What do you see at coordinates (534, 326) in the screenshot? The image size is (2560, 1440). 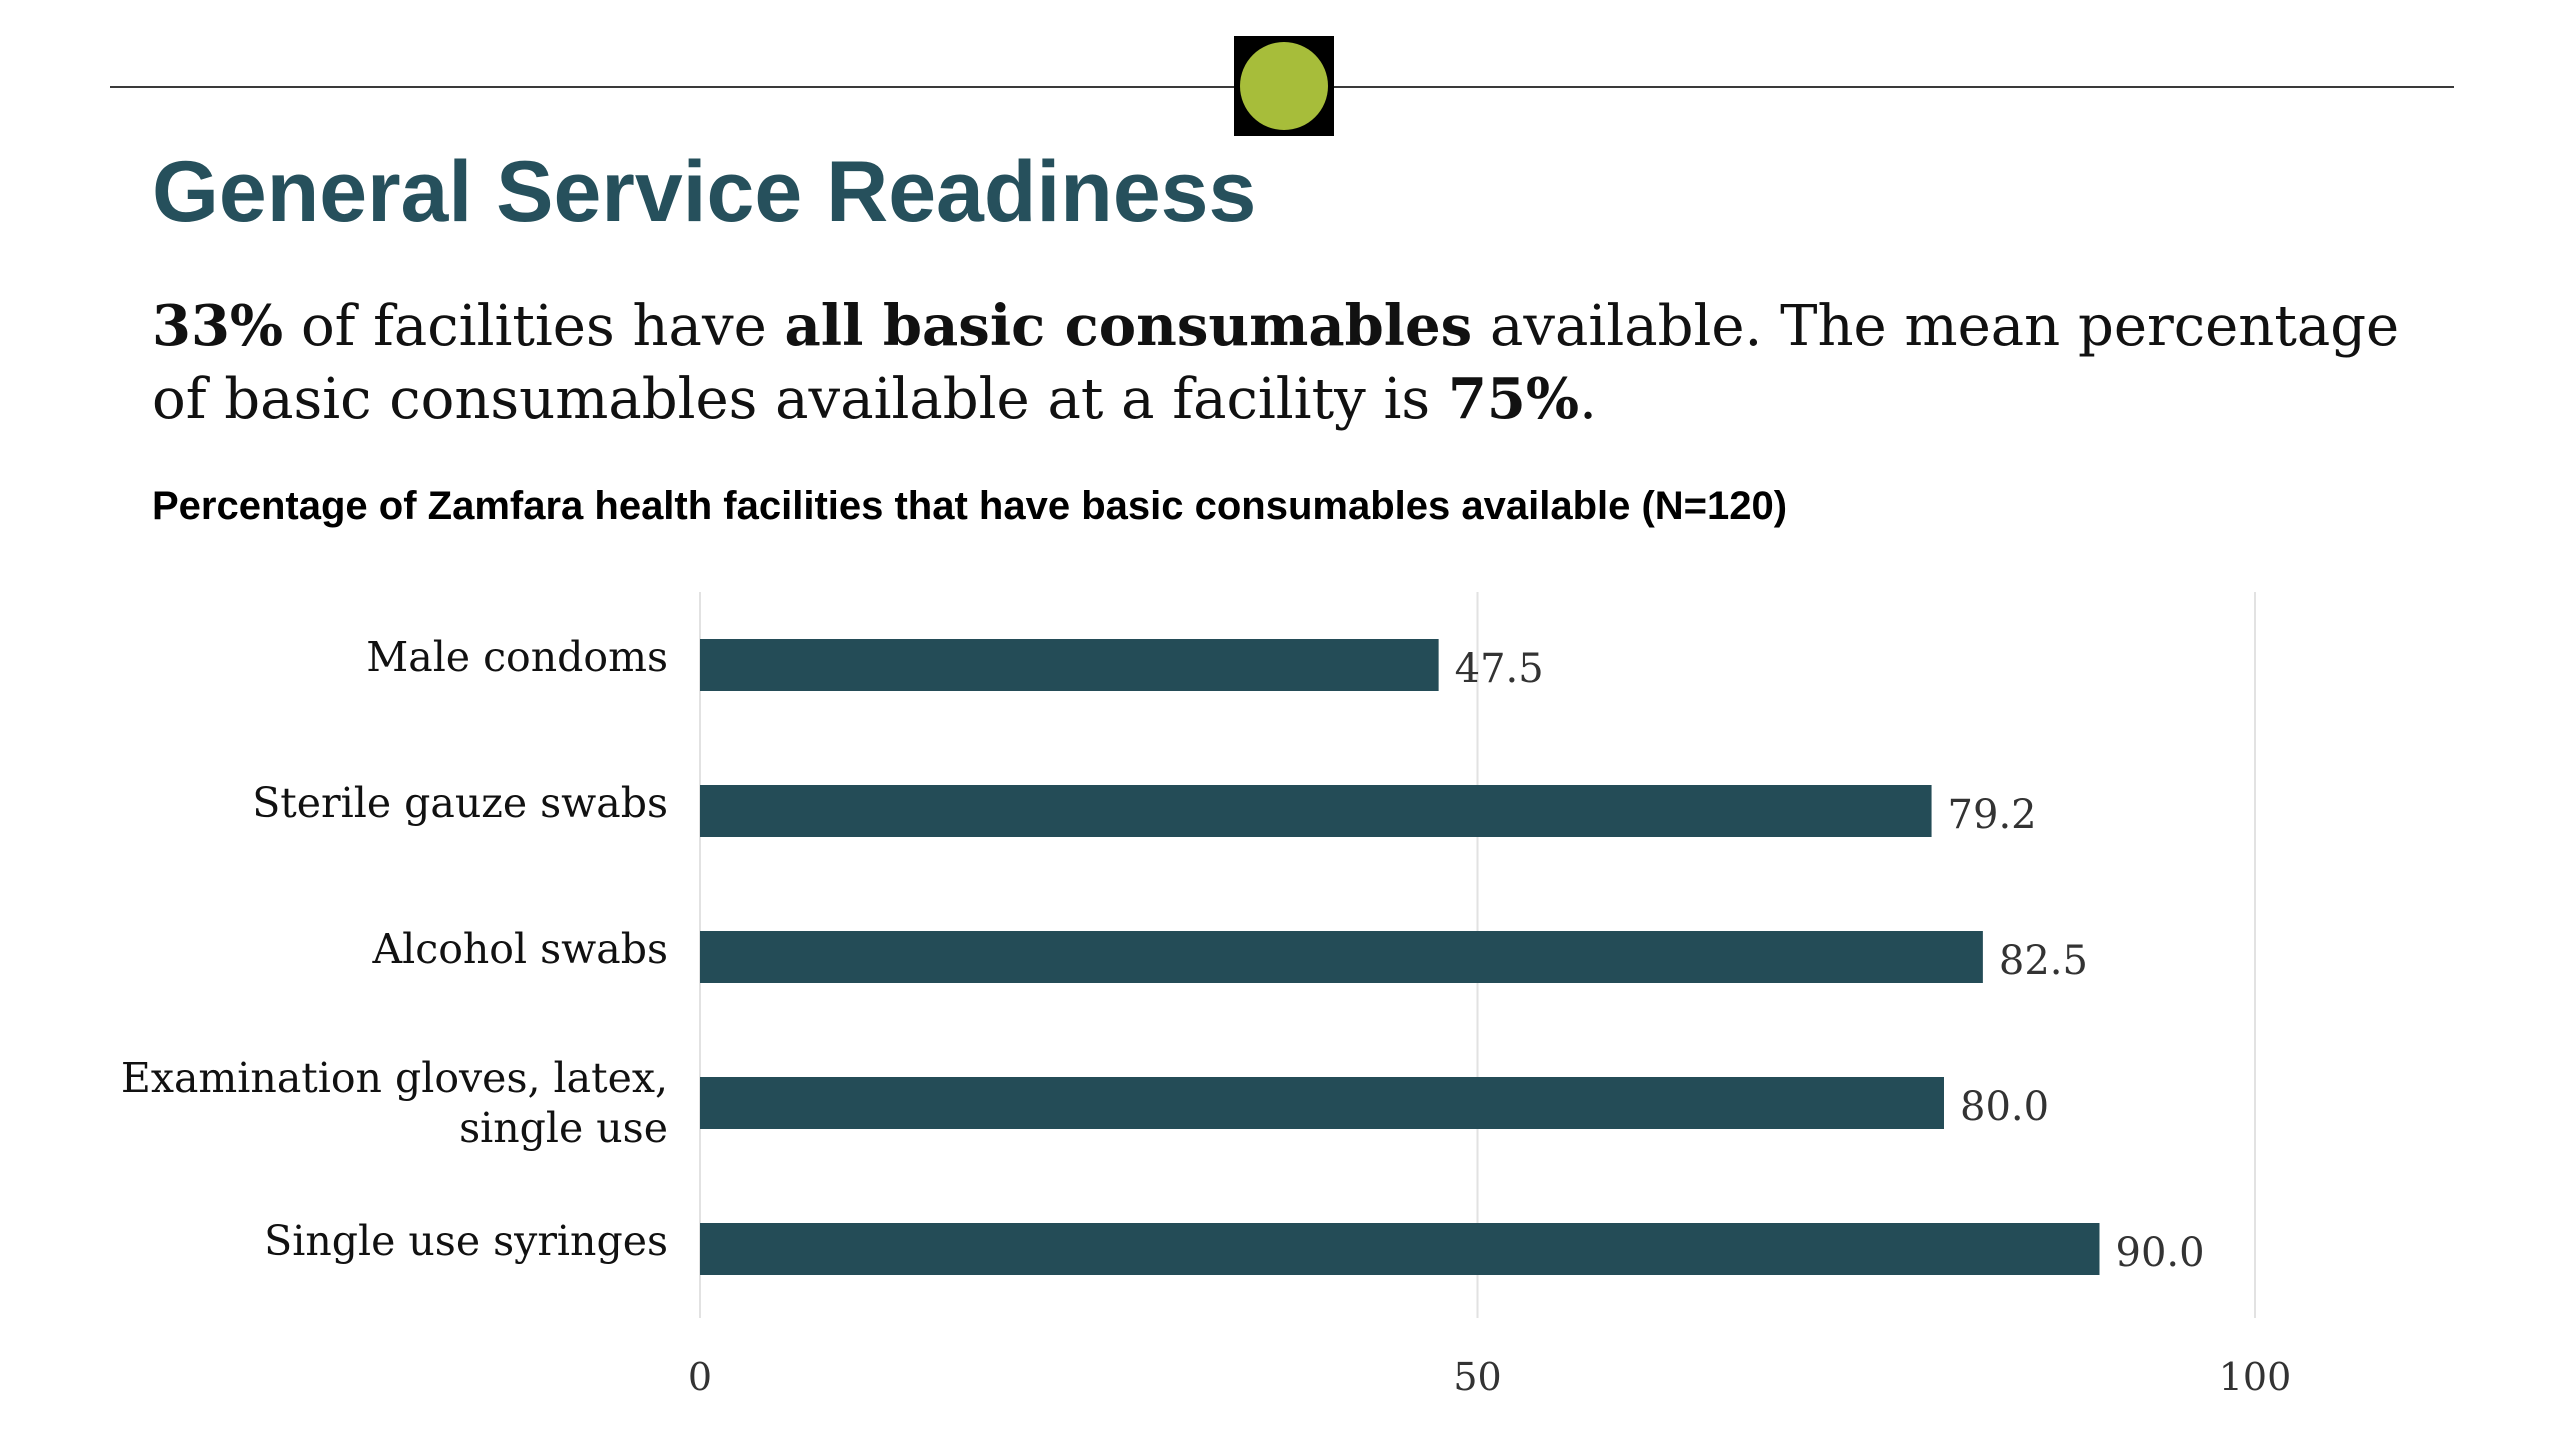 I see `summary-text-part: of facilities have` at bounding box center [534, 326].